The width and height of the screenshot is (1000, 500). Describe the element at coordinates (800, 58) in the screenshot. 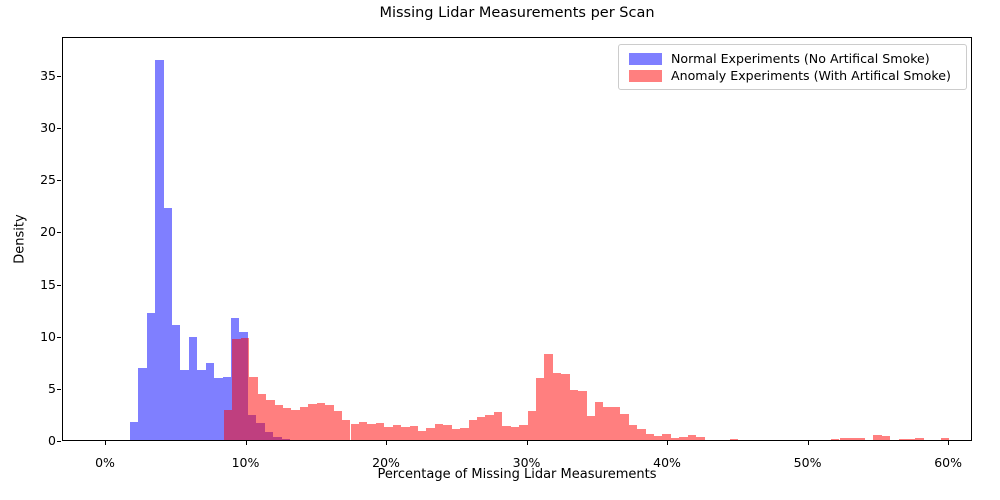

I see `legend-label: Normal Experiments (No Artifical Smoke)` at that location.